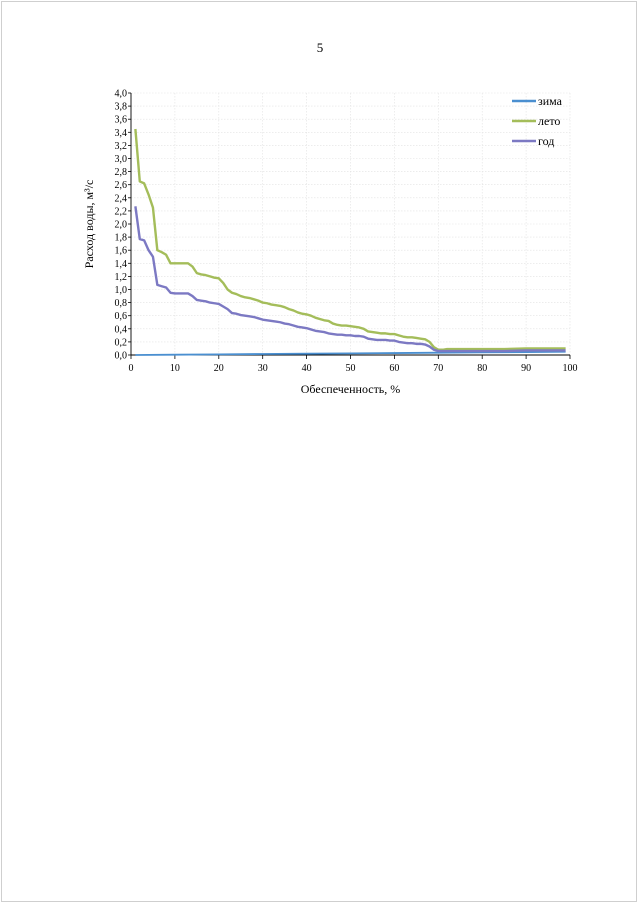 This screenshot has height=905, width=640. I want to click on x-tick-label: 80, so click(482, 368).